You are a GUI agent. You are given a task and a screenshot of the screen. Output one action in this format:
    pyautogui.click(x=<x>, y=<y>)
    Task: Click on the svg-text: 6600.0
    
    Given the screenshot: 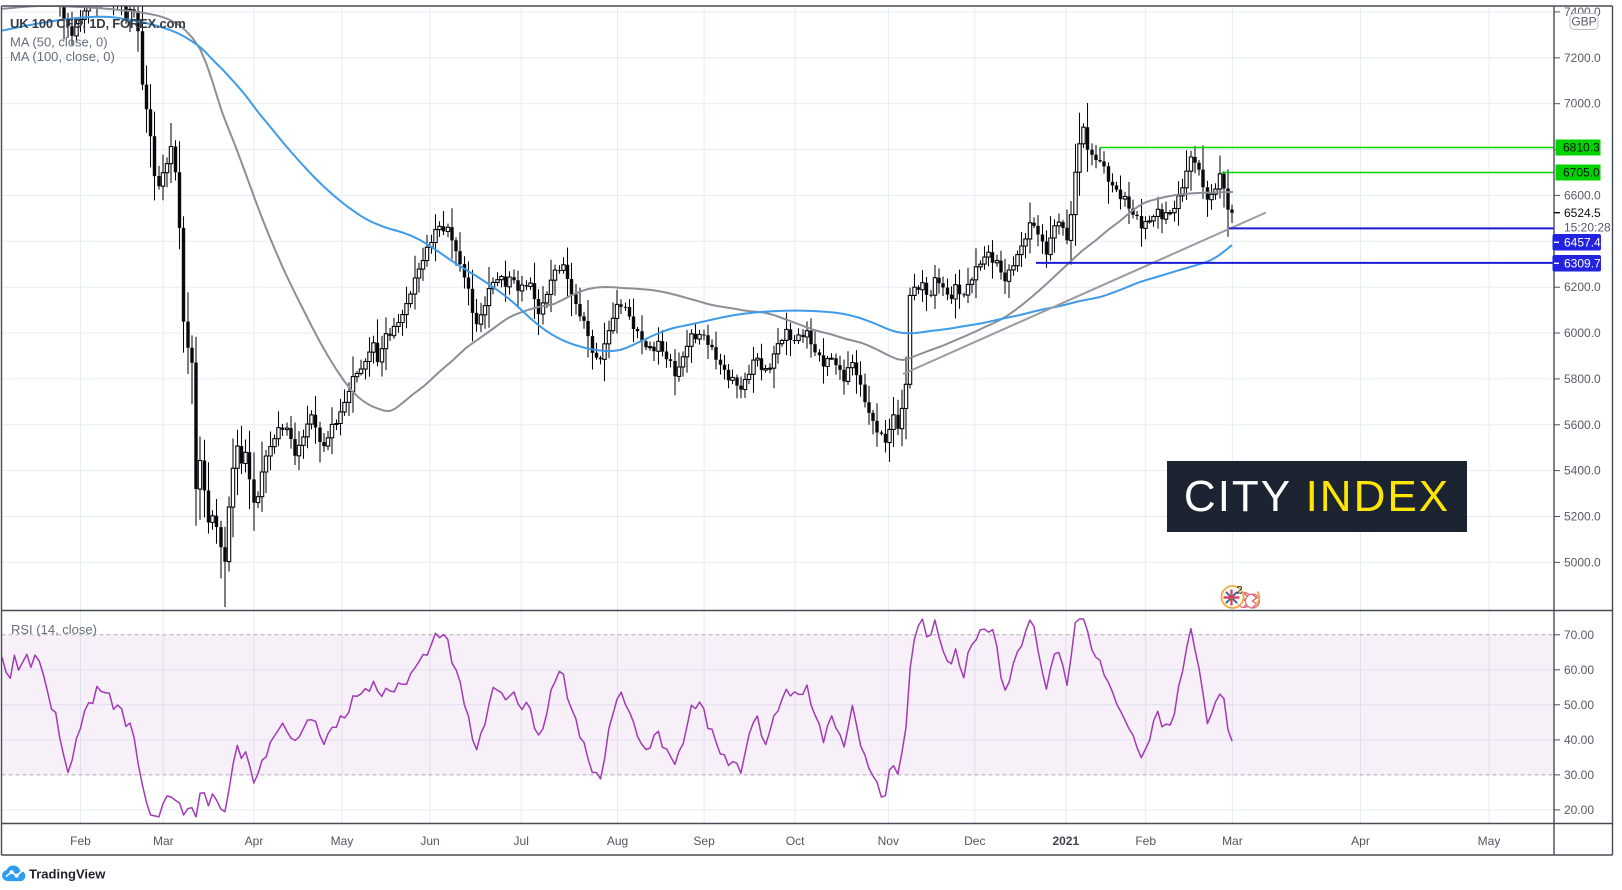 What is the action you would take?
    pyautogui.click(x=1582, y=195)
    